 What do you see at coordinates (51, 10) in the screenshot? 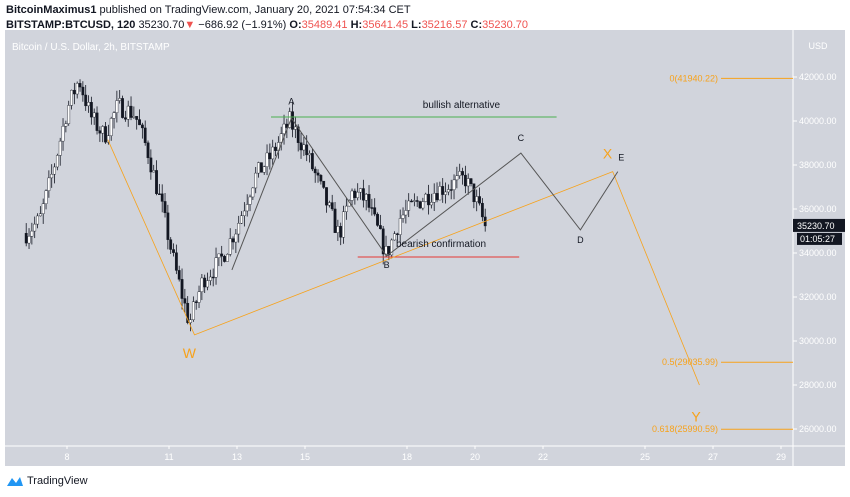
I see `author-name: BitcoinMaximus1` at bounding box center [51, 10].